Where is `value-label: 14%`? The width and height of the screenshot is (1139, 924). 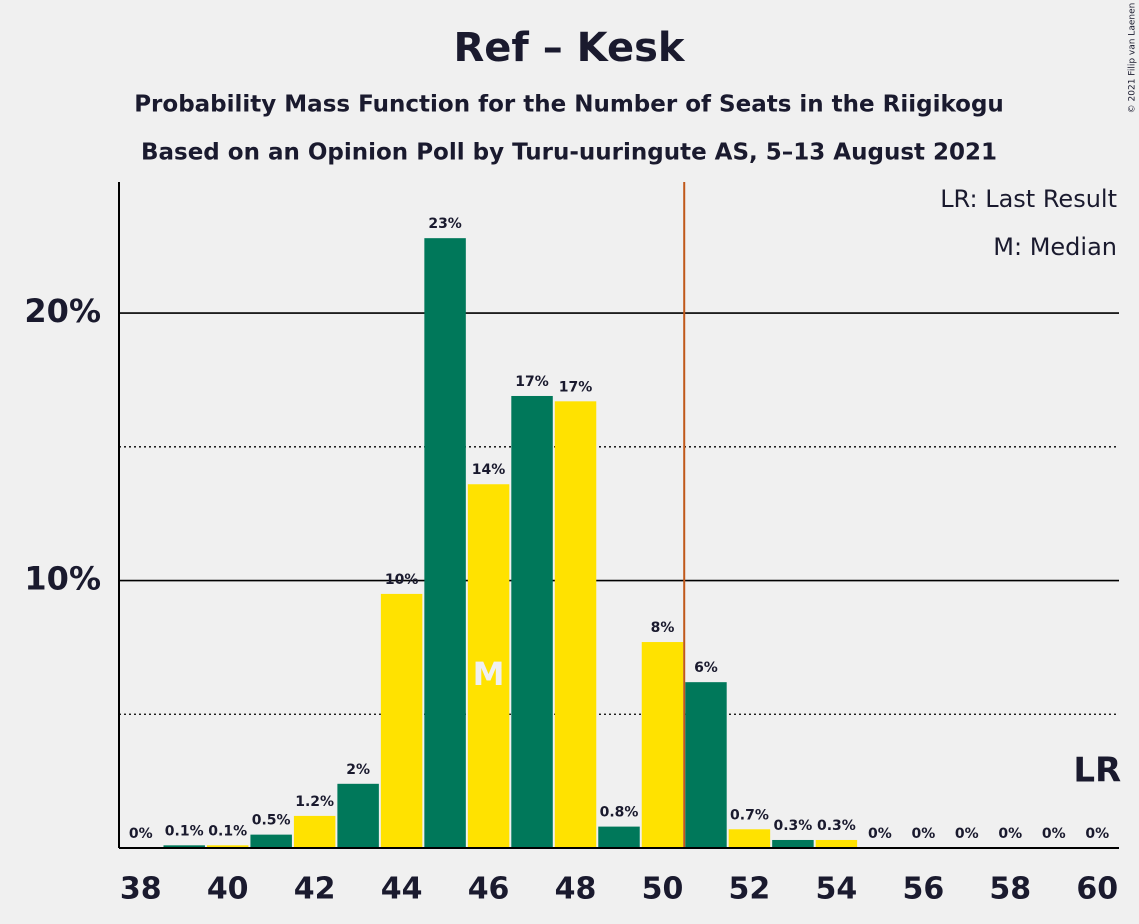 value-label: 14% is located at coordinates (489, 470).